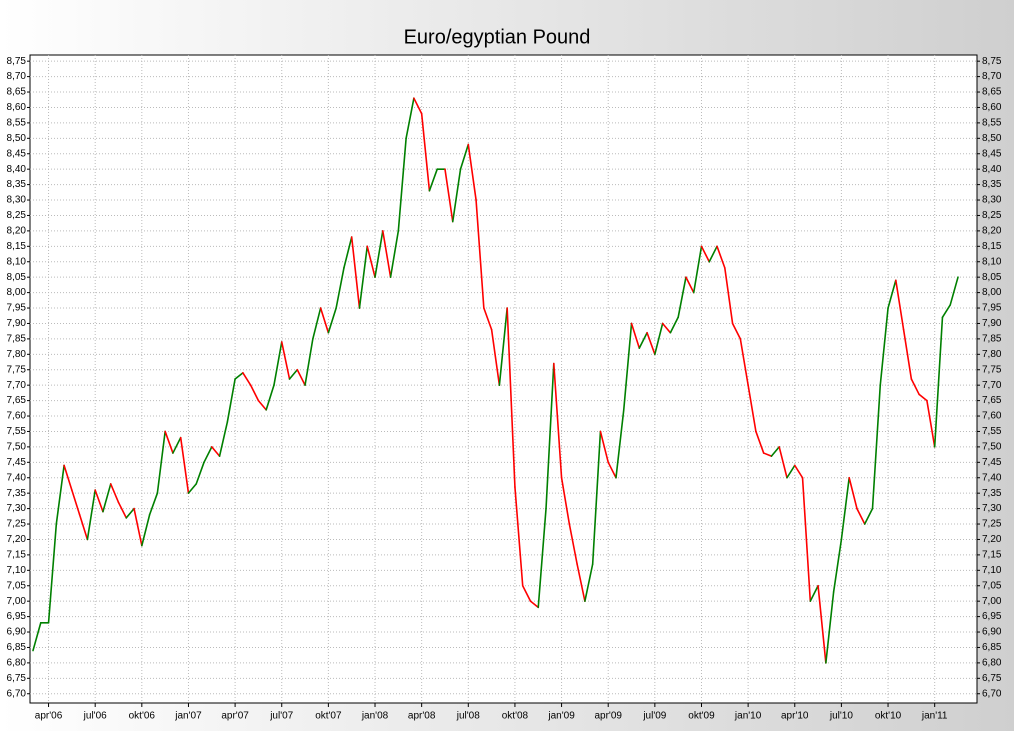  What do you see at coordinates (992, 632) in the screenshot?
I see `y2-tick-label: 6,90` at bounding box center [992, 632].